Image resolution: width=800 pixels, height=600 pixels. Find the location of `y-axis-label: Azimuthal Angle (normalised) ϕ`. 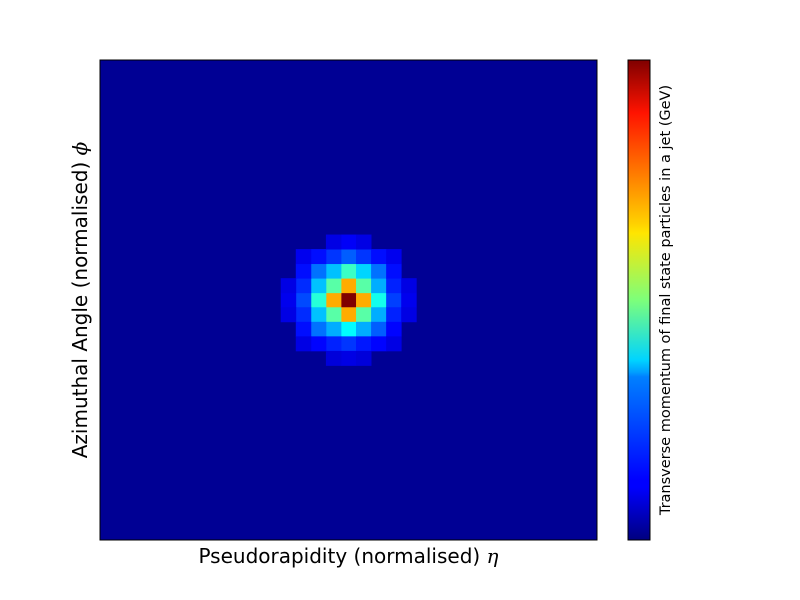

y-axis-label: Azimuthal Angle (normalised) ϕ is located at coordinates (80, 300).